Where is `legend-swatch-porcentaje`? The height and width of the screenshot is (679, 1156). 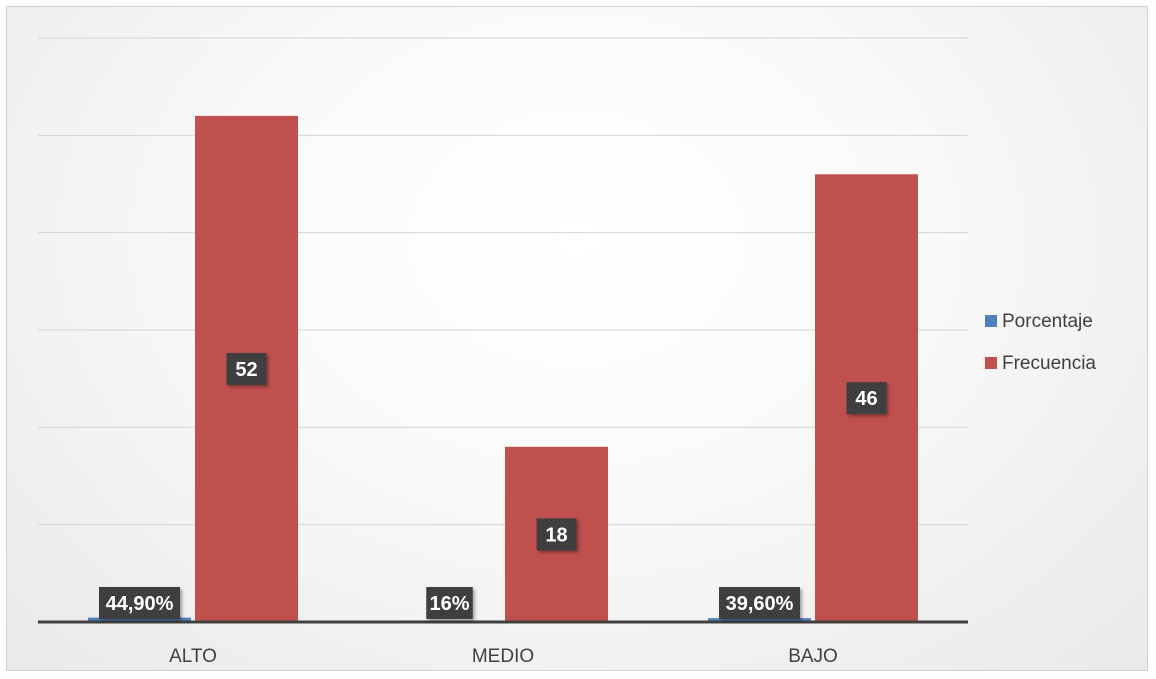 legend-swatch-porcentaje is located at coordinates (991, 321).